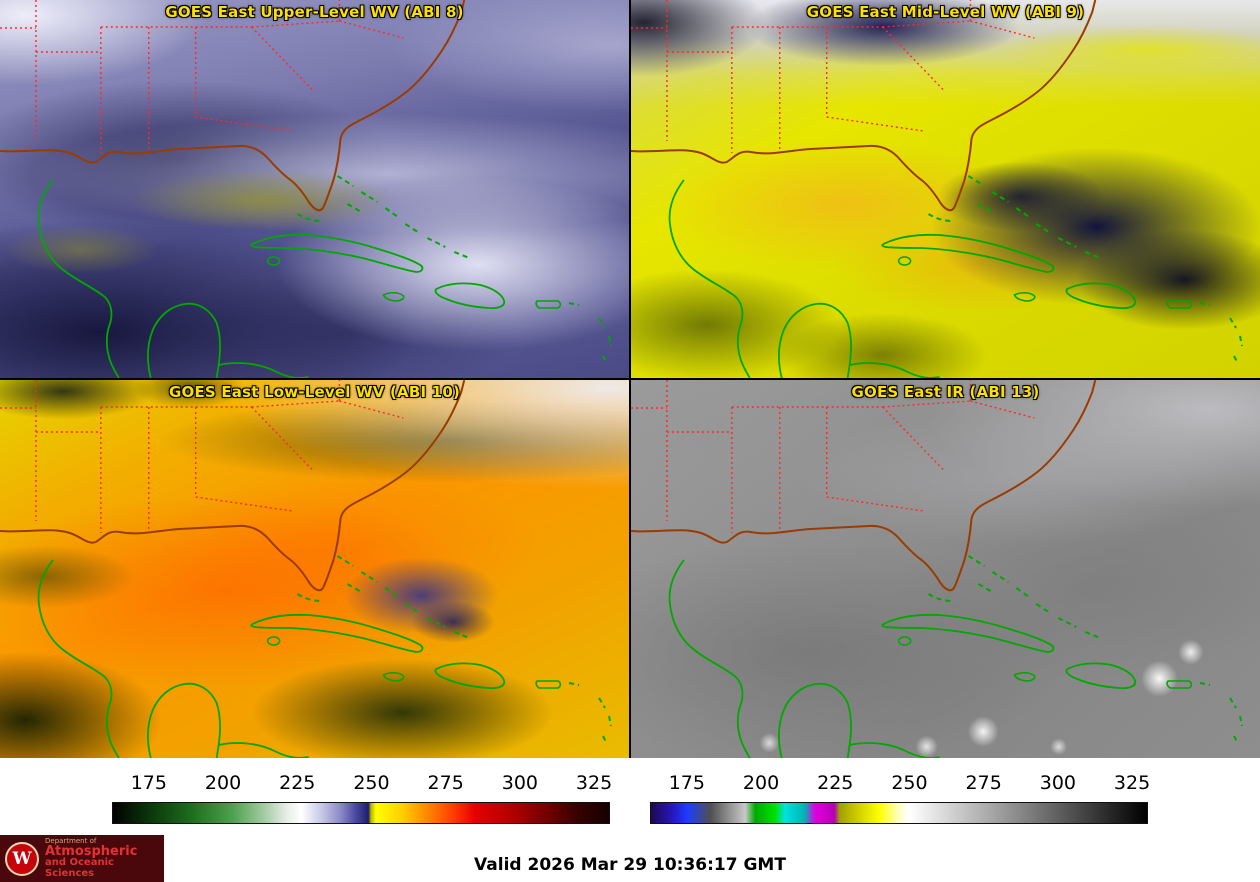 The image size is (1260, 882). Describe the element at coordinates (945, 12) in the screenshot. I see `panel-title-mid-wv: GOES East Mid-Level WV (ABI 9)` at that location.